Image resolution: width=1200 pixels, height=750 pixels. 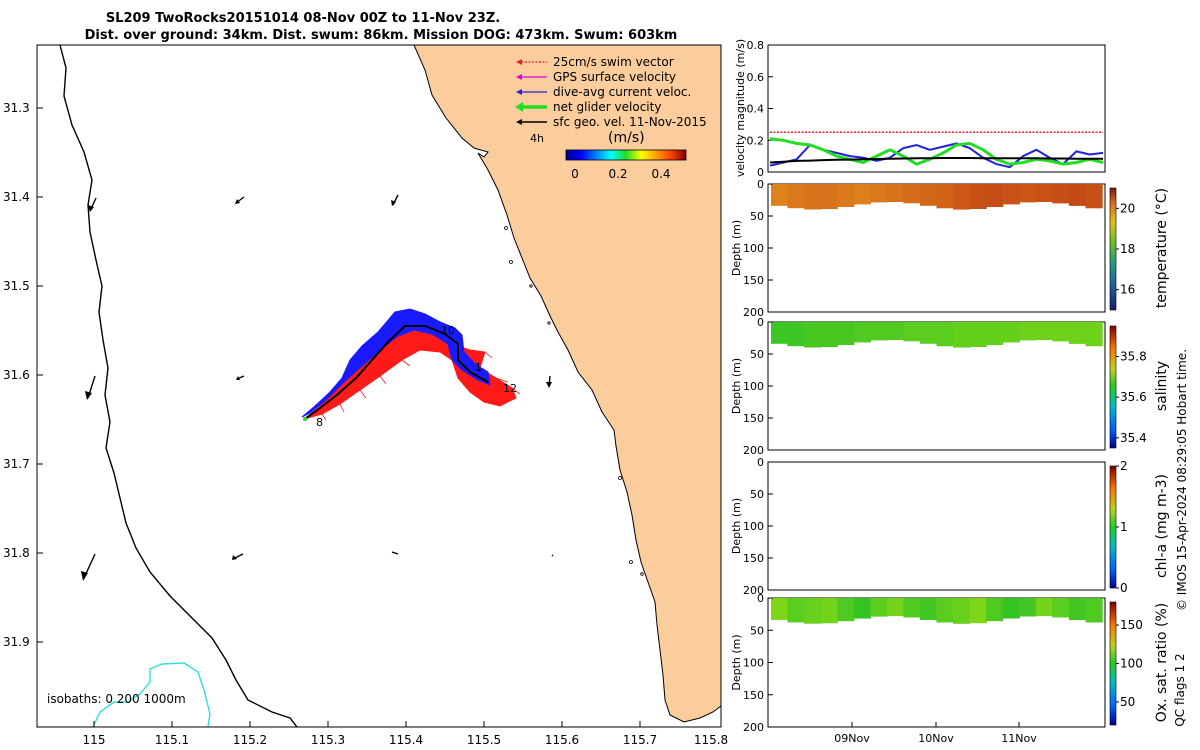 What do you see at coordinates (172, 740) in the screenshot?
I see `lon-tick-label: 115.1` at bounding box center [172, 740].